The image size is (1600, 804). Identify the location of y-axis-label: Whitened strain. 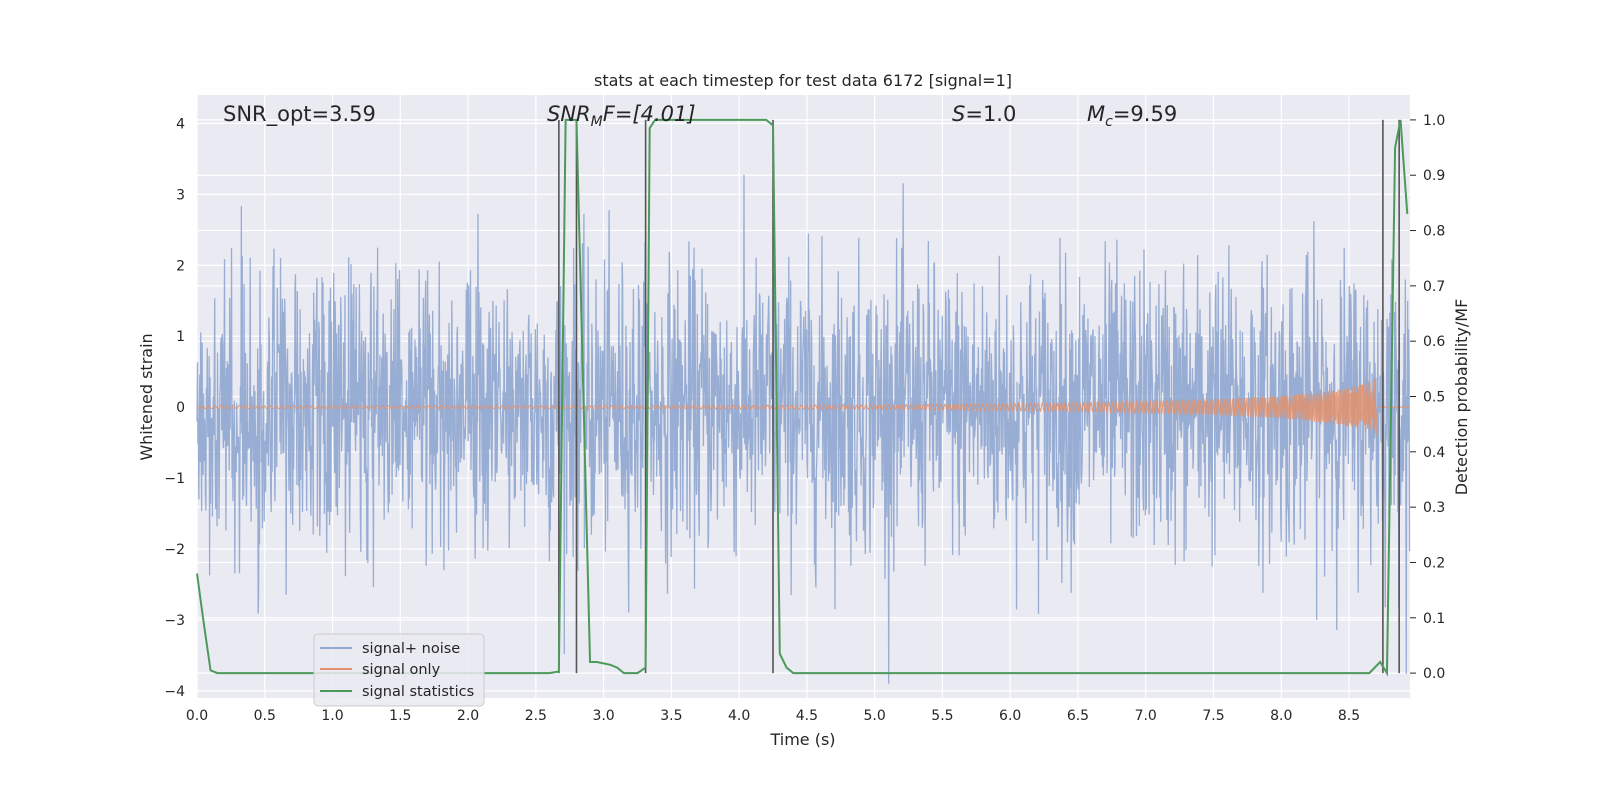
(146, 396).